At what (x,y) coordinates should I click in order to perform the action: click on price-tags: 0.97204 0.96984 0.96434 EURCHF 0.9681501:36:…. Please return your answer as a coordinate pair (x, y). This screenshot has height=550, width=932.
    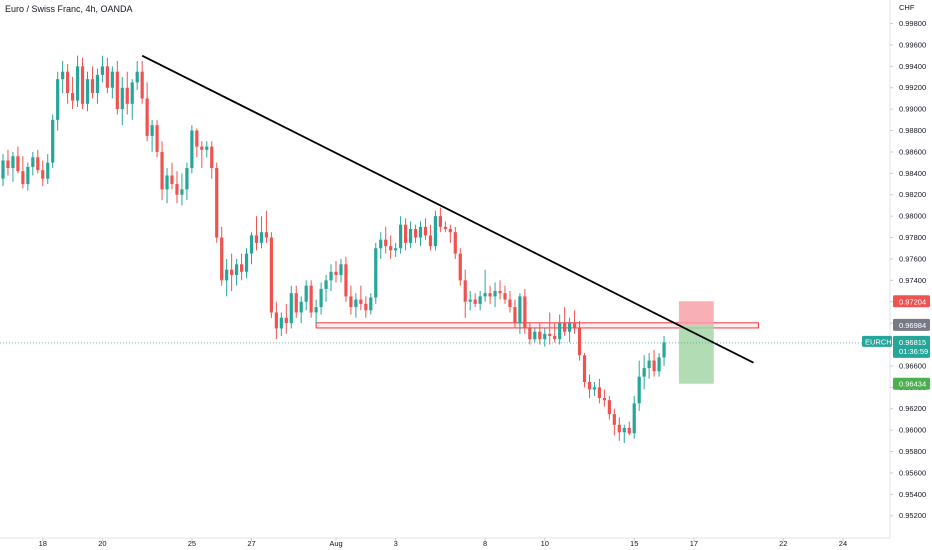
    Looking at the image, I should click on (896, 342).